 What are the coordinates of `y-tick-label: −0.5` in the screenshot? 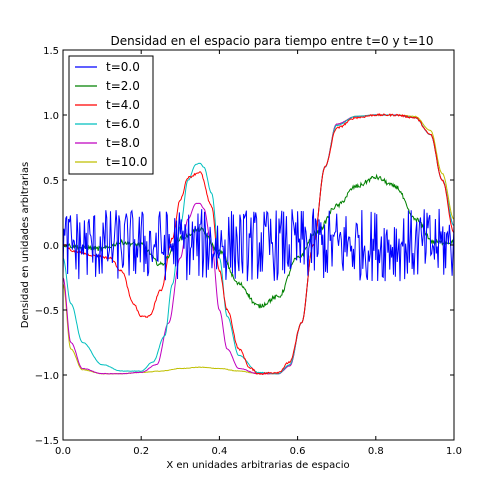 It's located at (47, 311).